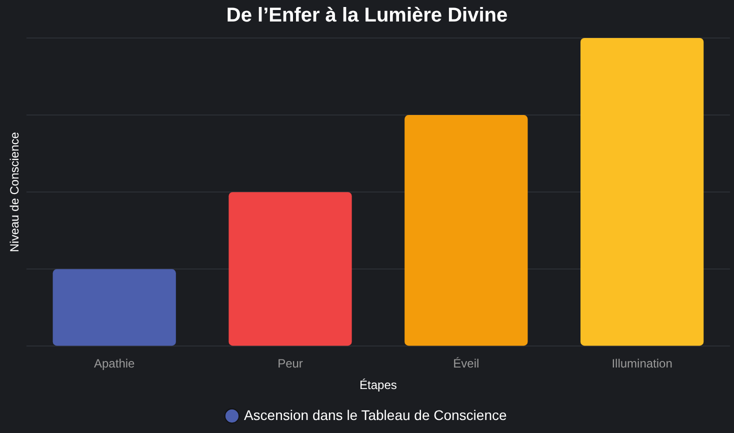 The height and width of the screenshot is (433, 734). Describe the element at coordinates (378, 385) in the screenshot. I see `x-axis-title: Étapes` at that location.